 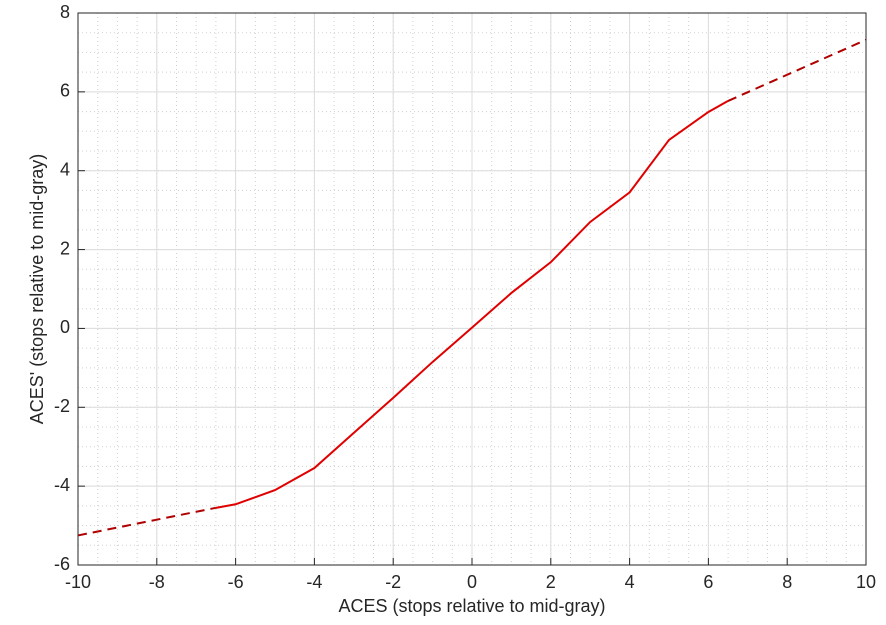 What do you see at coordinates (78, 582) in the screenshot?
I see `x-tick-label: -10` at bounding box center [78, 582].